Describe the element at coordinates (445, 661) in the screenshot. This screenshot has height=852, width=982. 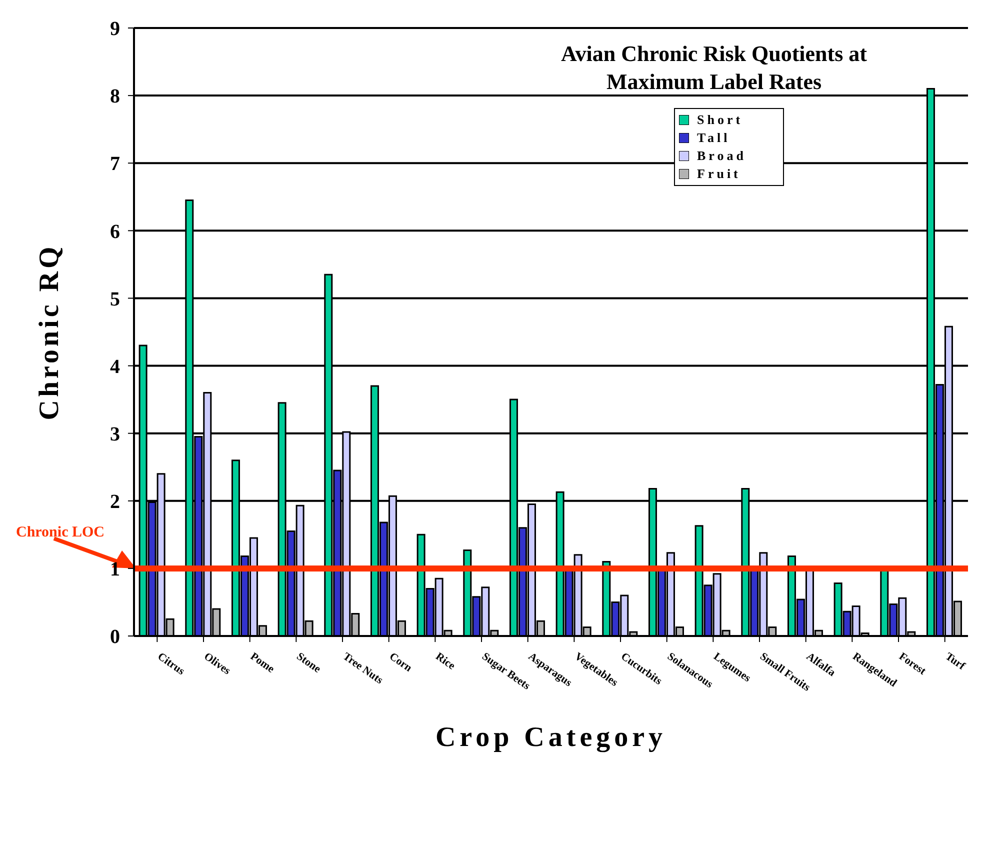
I see `x-tick-label: Rice` at that location.